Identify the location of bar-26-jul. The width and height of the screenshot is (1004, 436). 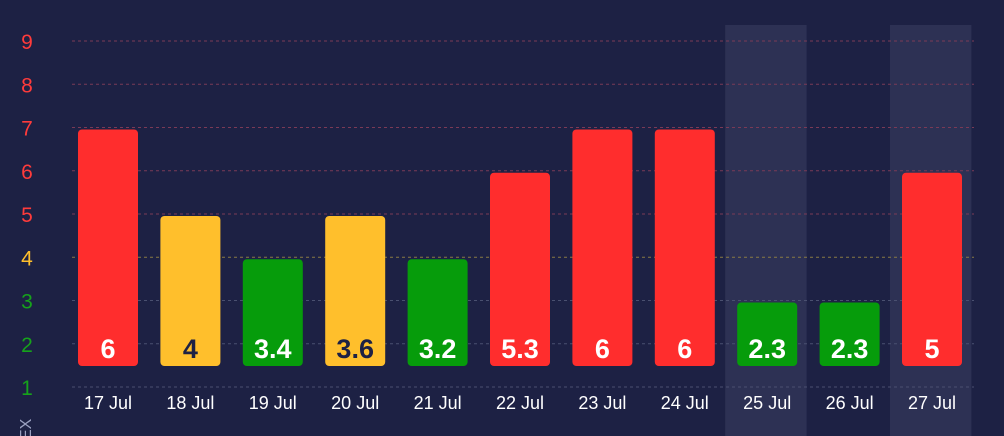
(849, 334).